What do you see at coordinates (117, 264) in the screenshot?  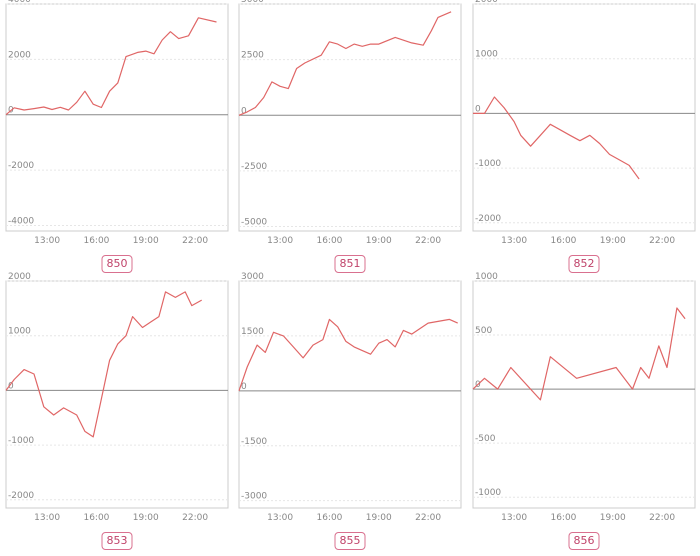 I see `chart-label-badge: 850` at bounding box center [117, 264].